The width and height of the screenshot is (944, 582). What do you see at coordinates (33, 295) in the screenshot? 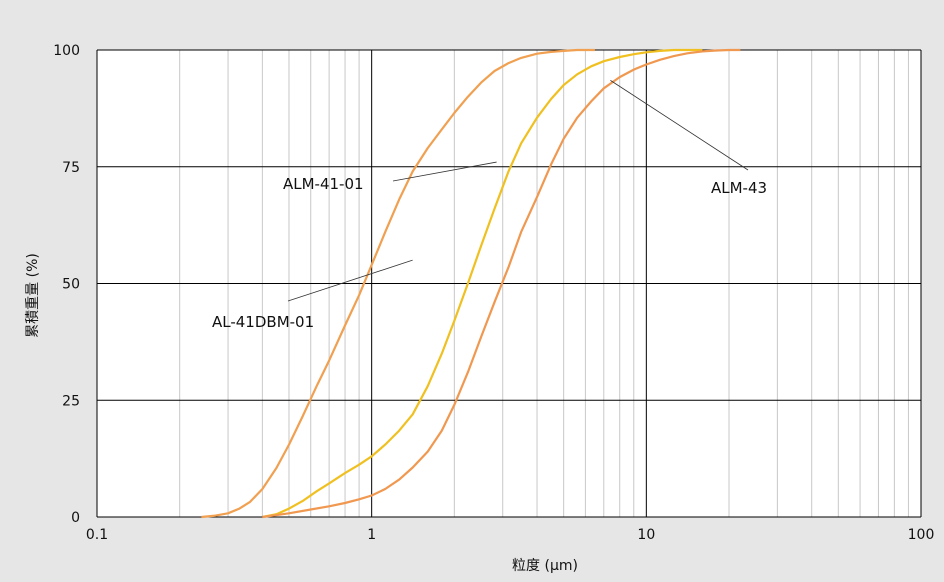
I see `y-axis-title: 累積重量 (%)` at bounding box center [33, 295].